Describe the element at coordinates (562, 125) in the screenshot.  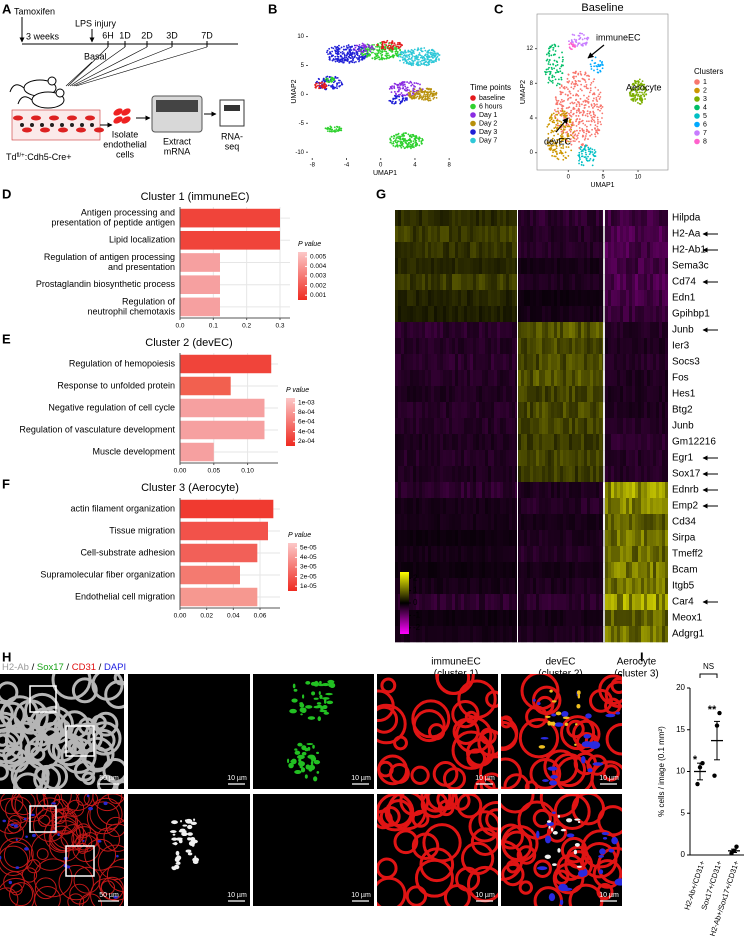
I see `arrow` at that location.